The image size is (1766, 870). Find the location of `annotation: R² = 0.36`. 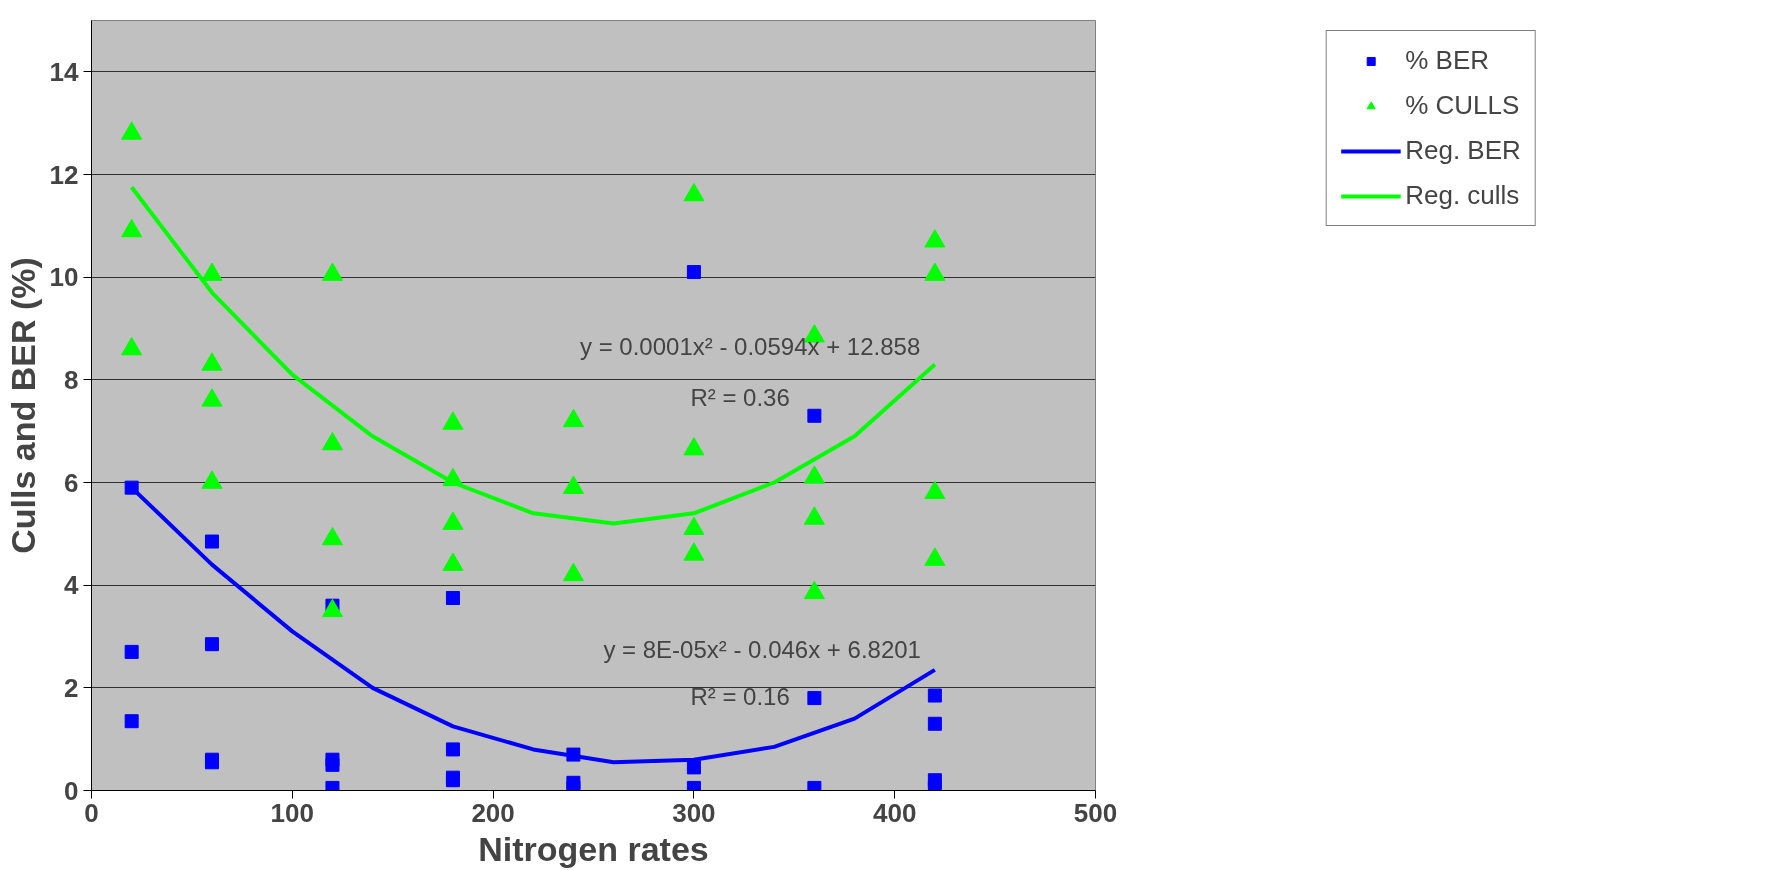

annotation: R² = 0.36 is located at coordinates (740, 398).